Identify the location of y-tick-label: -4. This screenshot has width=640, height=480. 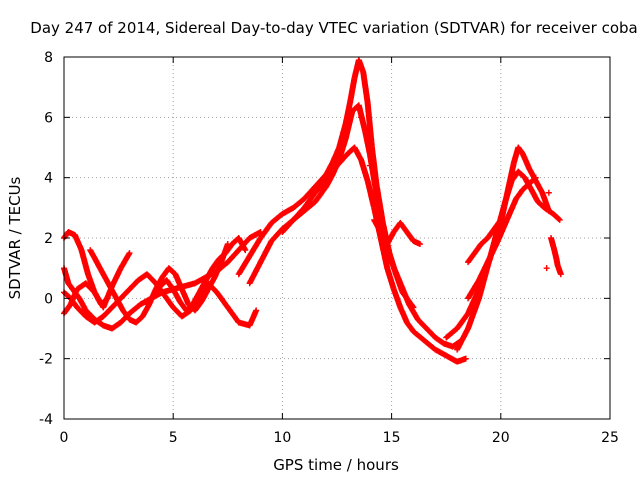
(46, 420).